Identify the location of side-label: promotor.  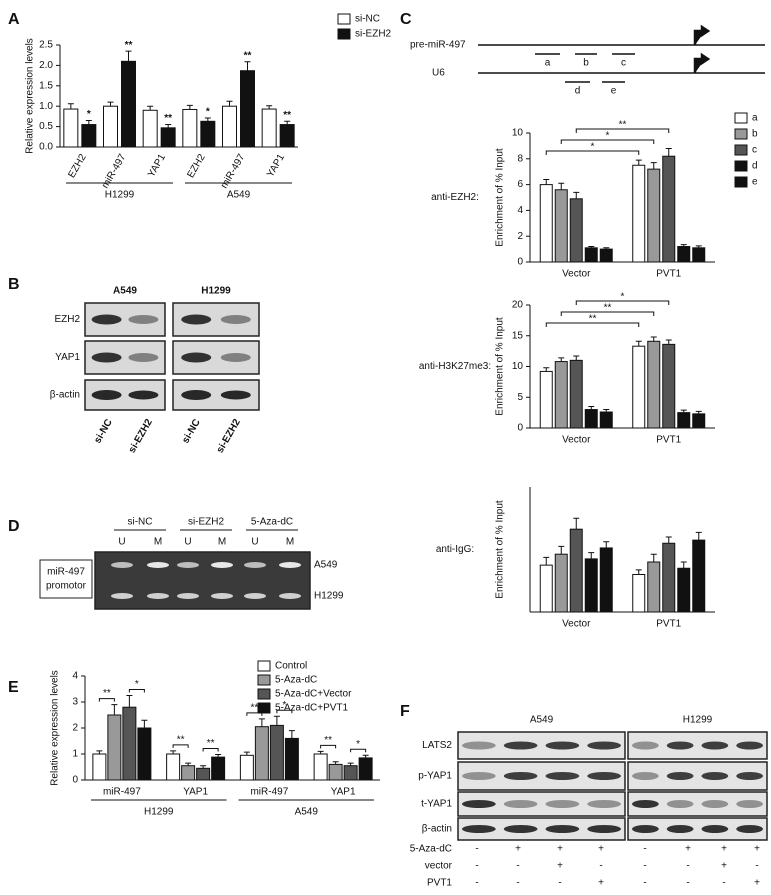
(66, 586).